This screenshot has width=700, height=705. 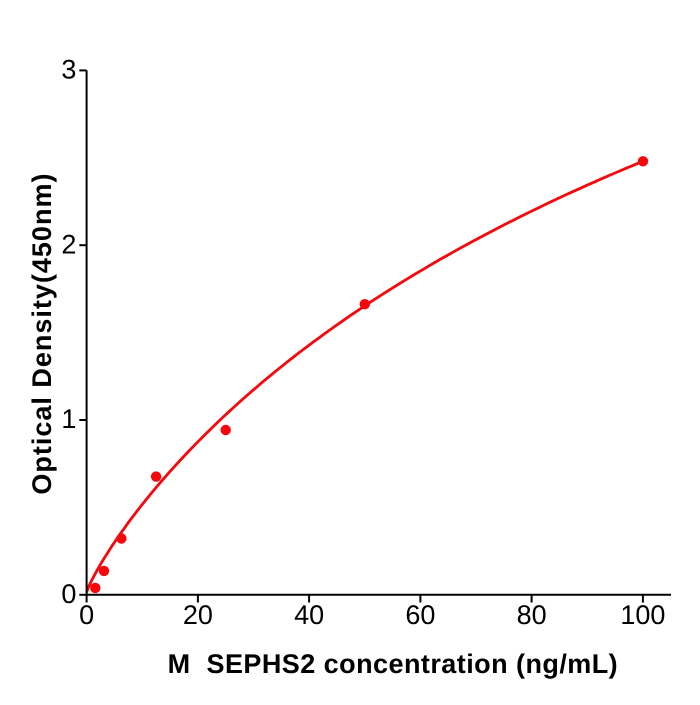 I want to click on svg-text: 3, so click(x=68, y=70).